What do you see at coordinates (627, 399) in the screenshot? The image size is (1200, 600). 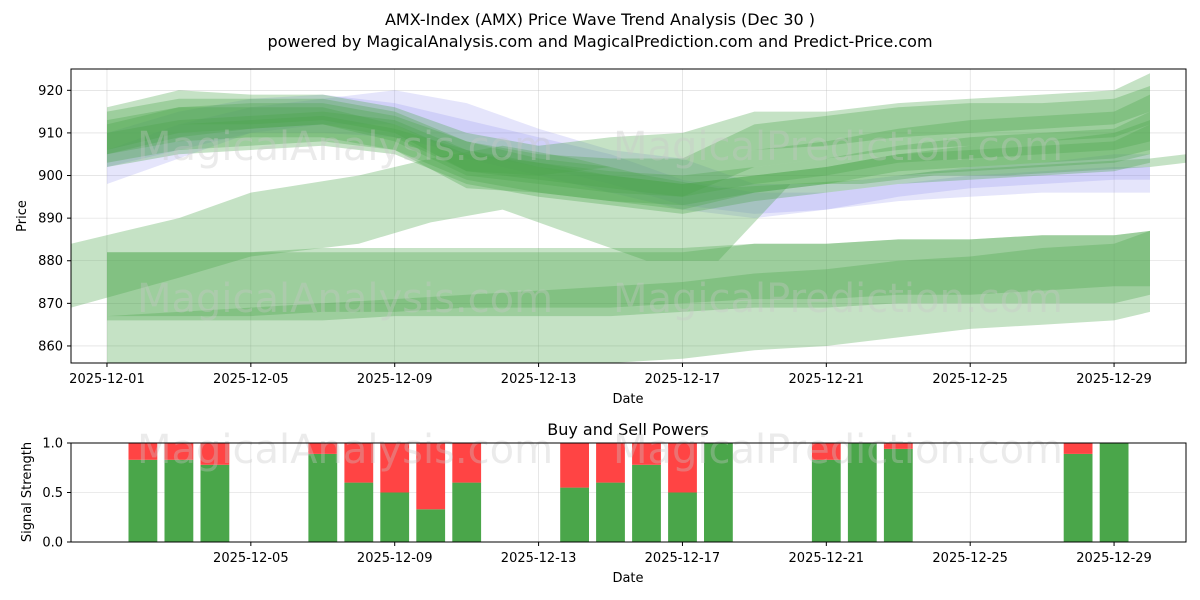 I see `price-x-label: Date` at bounding box center [627, 399].